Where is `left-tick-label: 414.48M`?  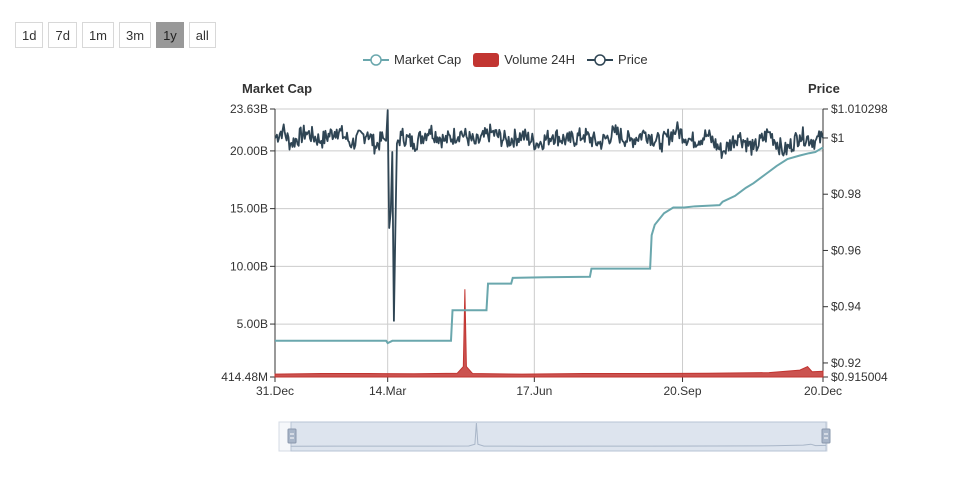 left-tick-label: 414.48M is located at coordinates (244, 377).